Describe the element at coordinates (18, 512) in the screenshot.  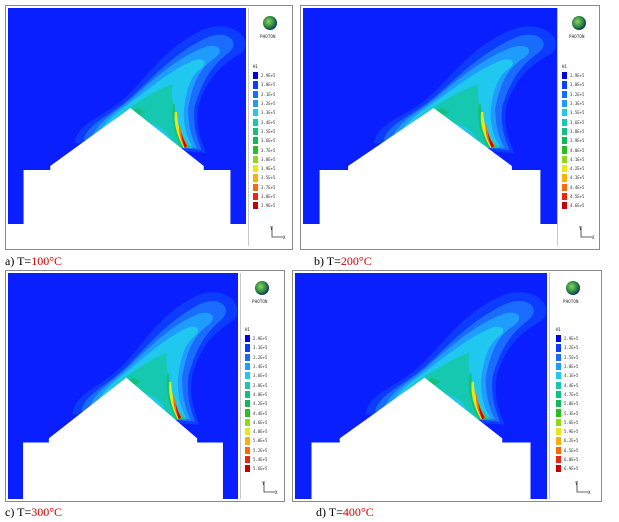
I see `caption-prefix: c) T=` at that location.